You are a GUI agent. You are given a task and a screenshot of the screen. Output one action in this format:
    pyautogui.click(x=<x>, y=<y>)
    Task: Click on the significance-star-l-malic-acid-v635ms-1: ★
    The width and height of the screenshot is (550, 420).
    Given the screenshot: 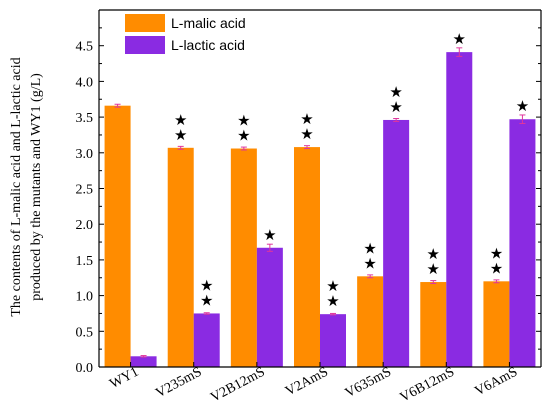 What is the action you would take?
    pyautogui.click(x=369, y=248)
    